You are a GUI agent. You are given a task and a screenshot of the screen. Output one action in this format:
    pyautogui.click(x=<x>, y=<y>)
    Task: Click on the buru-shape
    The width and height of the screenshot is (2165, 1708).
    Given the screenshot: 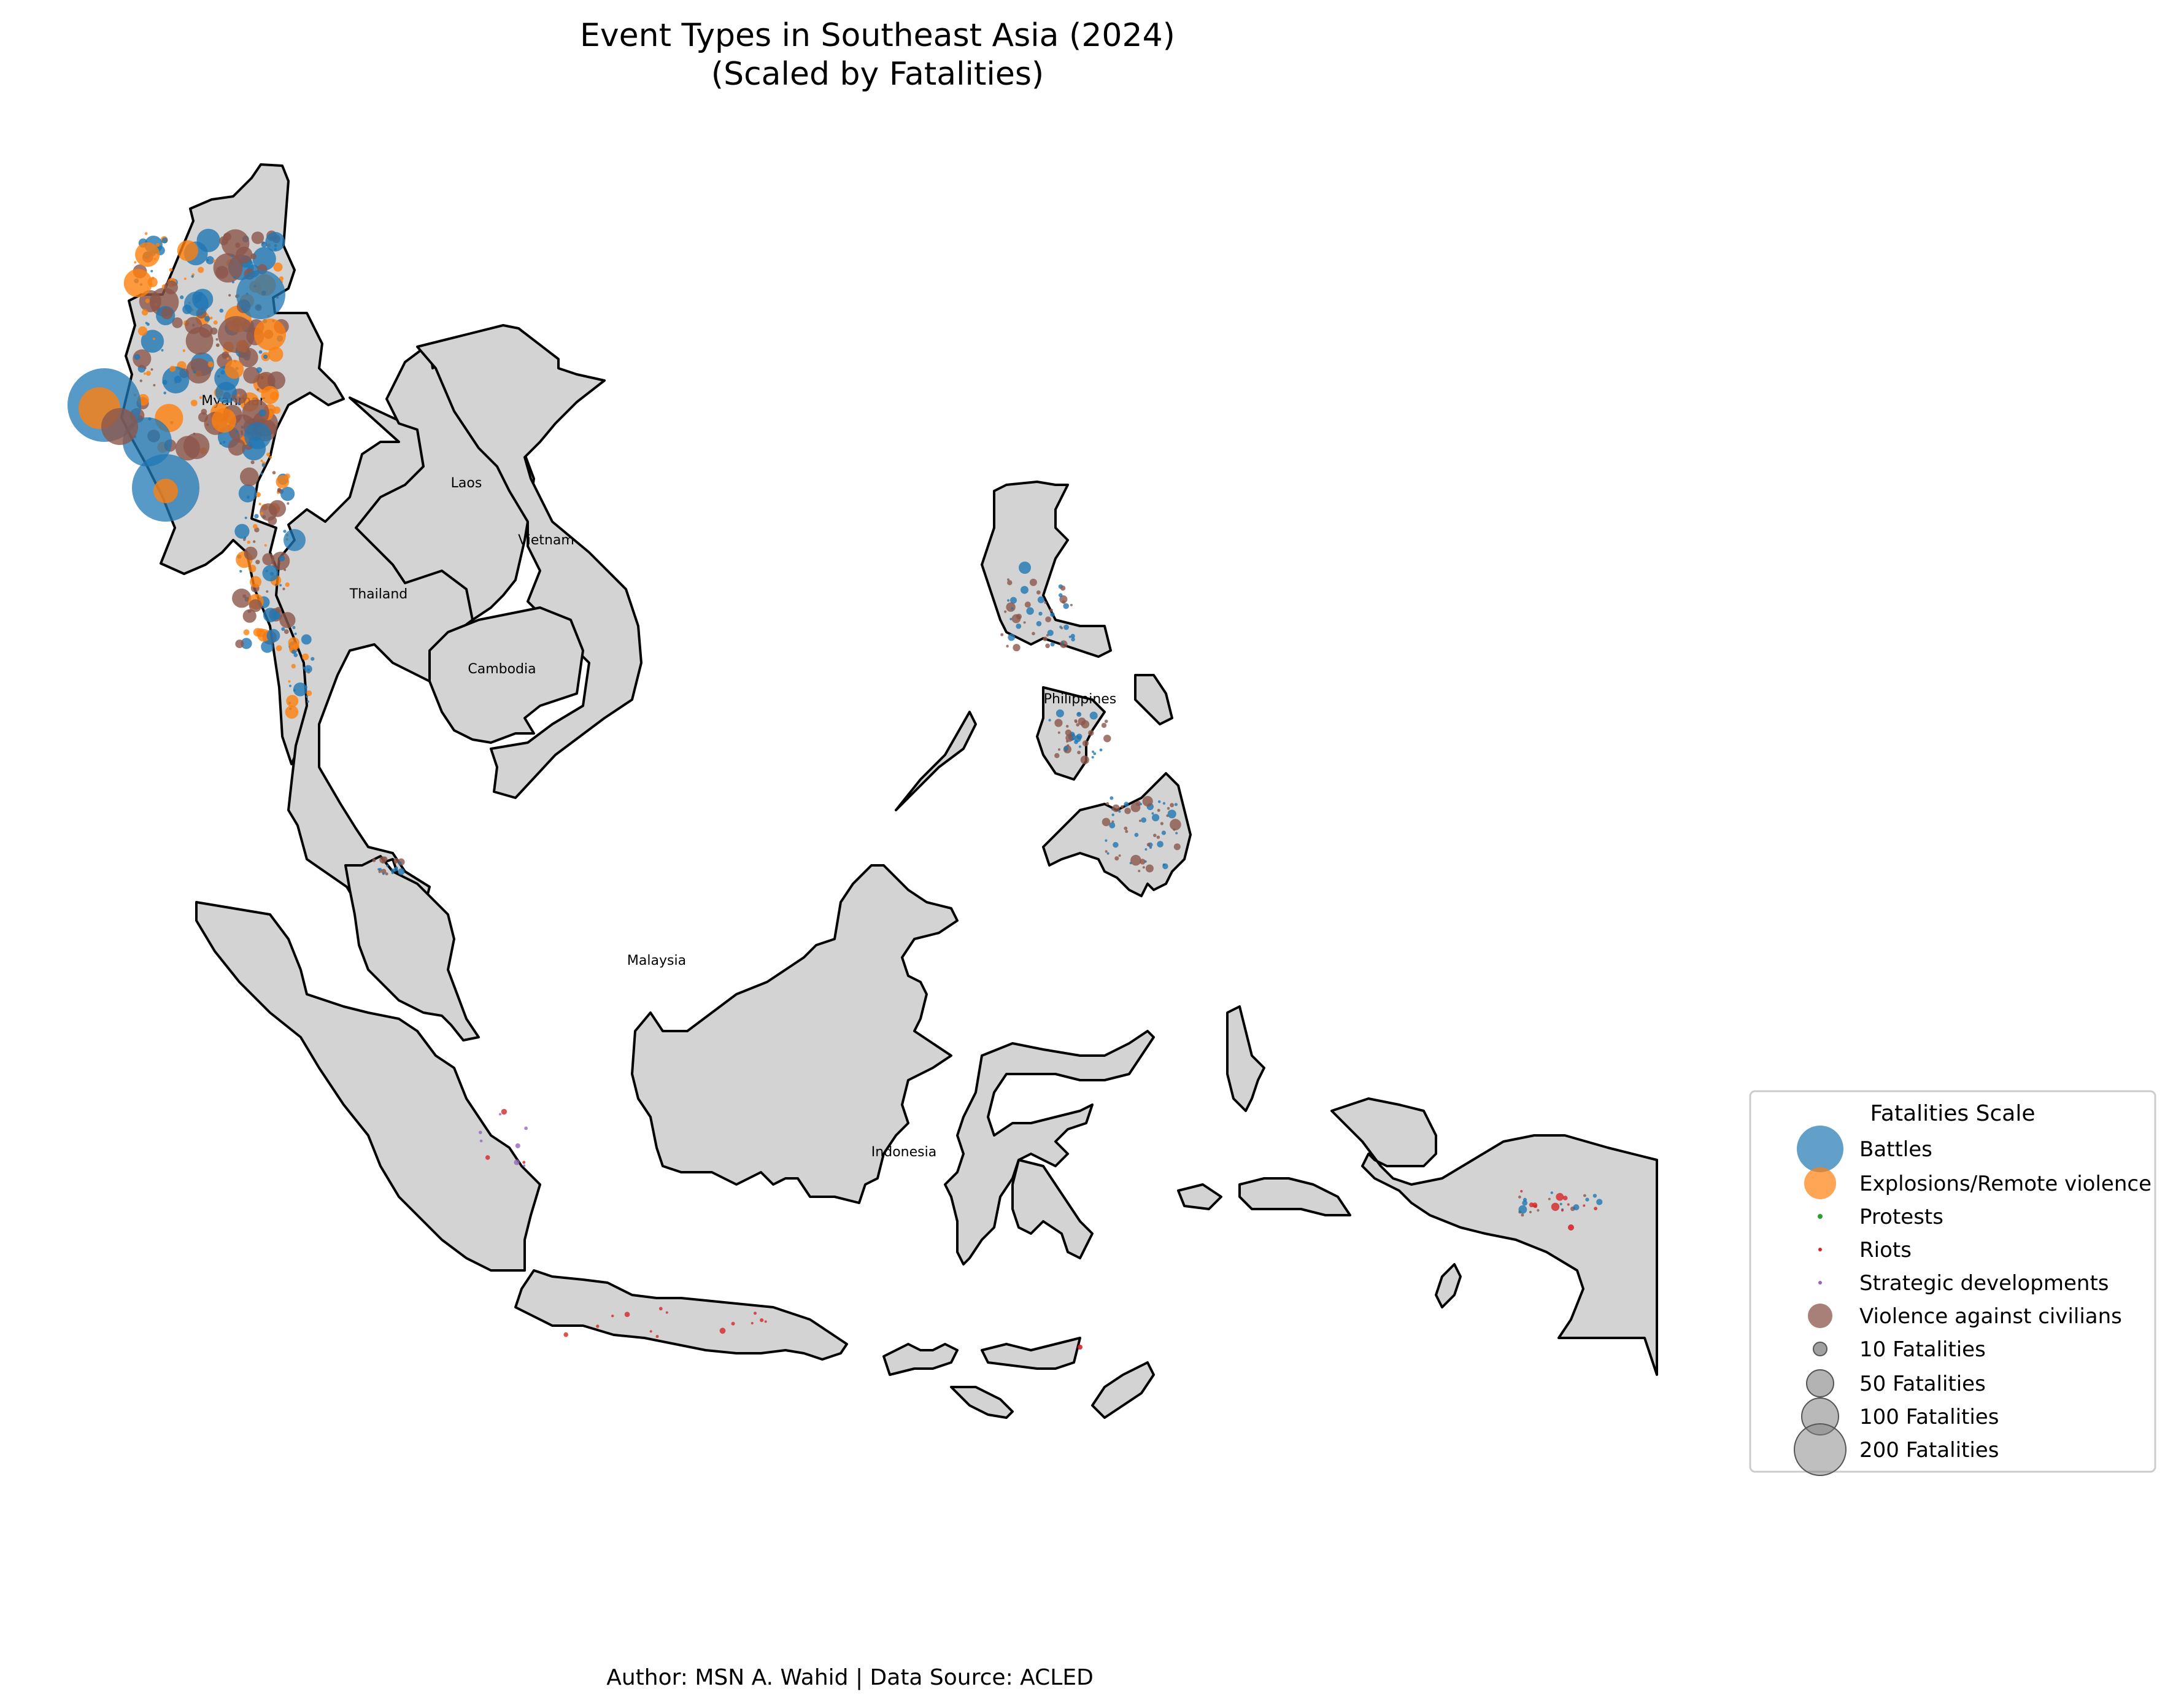 What is the action you would take?
    pyautogui.click(x=1199, y=1196)
    